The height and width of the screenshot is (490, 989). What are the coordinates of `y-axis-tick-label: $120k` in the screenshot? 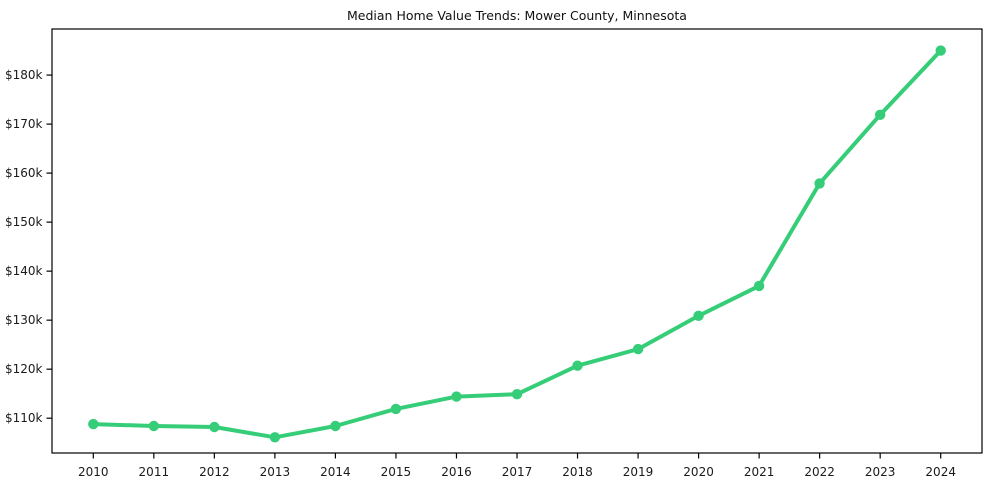 It's located at (24, 369).